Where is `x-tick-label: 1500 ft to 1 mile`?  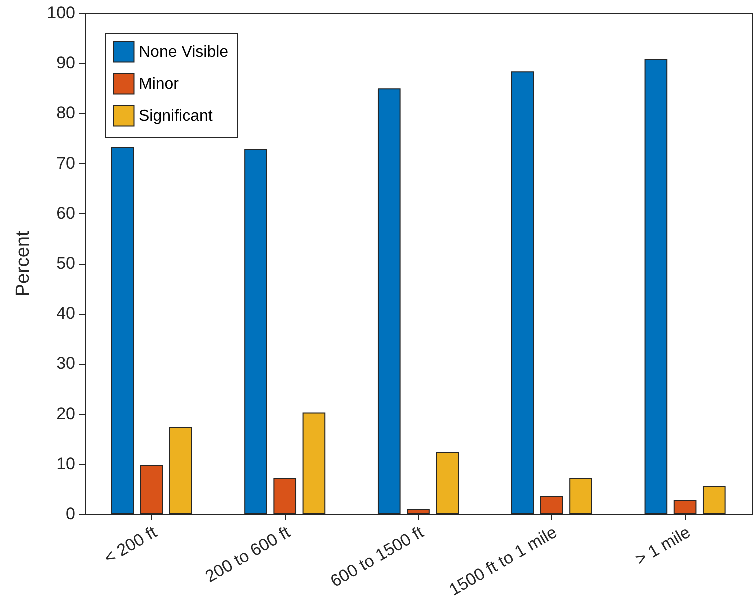 x-tick-label: 1500 ft to 1 mile is located at coordinates (503, 561).